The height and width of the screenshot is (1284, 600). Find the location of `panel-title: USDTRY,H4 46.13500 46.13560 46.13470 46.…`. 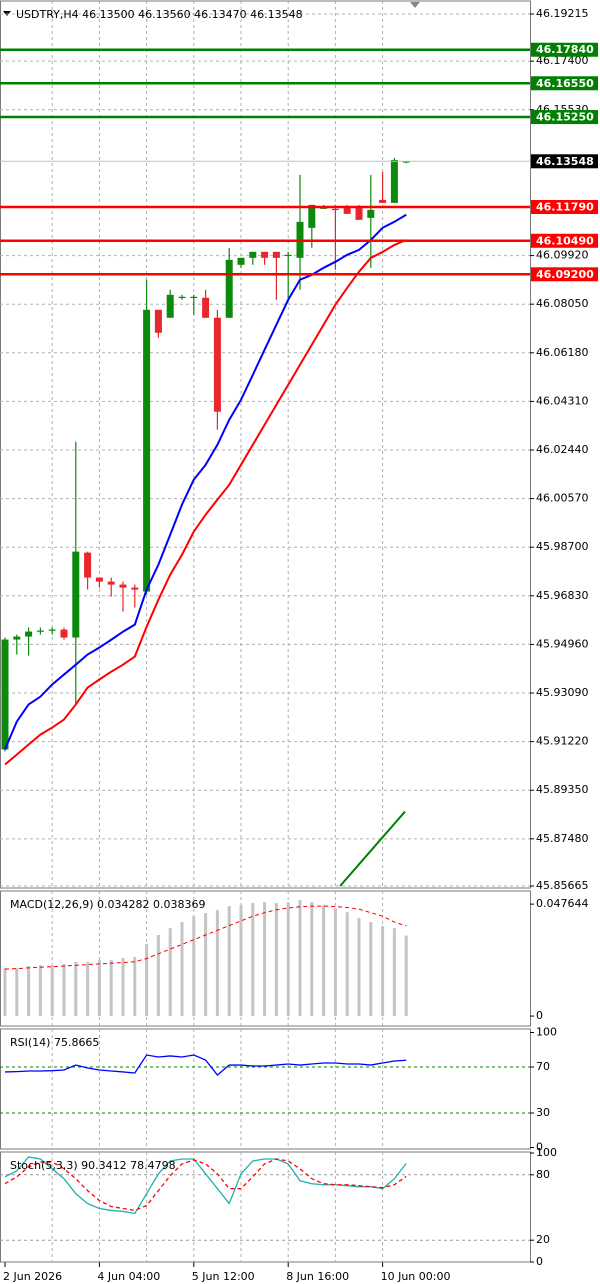

panel-title: USDTRY,H4 46.13500 46.13560 46.13470 46.… is located at coordinates (159, 14).